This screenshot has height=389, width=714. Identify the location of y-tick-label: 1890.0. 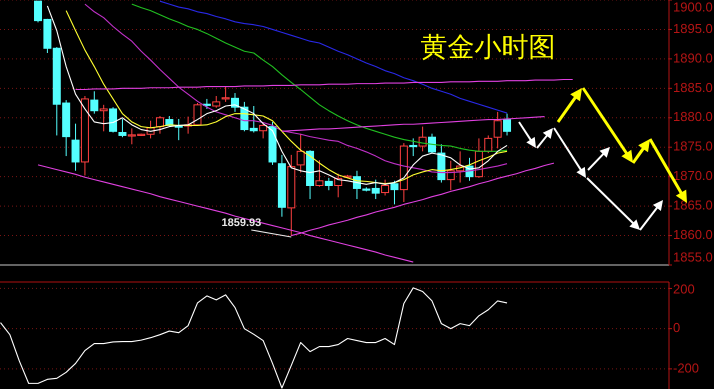
(693, 58).